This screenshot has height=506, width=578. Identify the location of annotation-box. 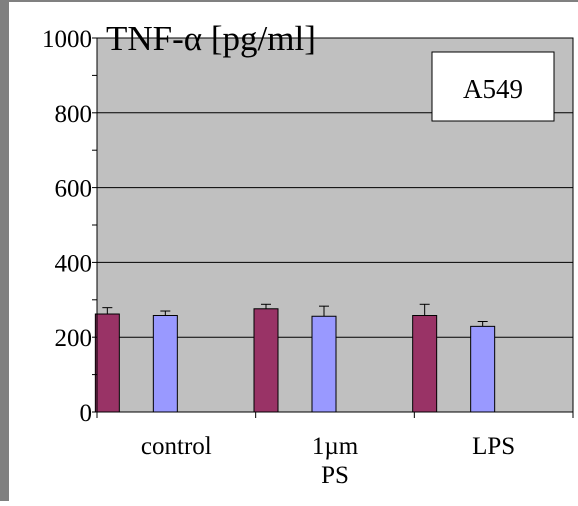
(493, 86).